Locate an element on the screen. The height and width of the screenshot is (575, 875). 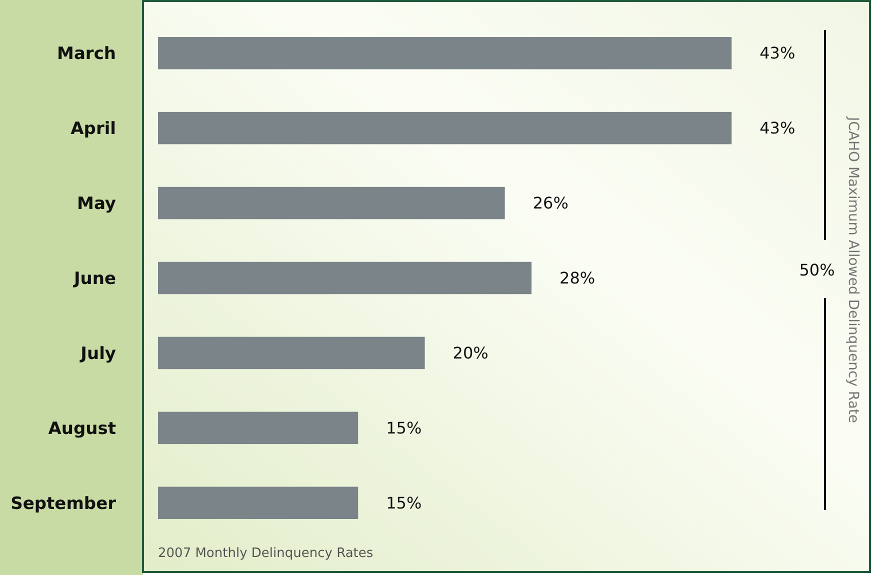
text: 50% is located at coordinates (817, 270).